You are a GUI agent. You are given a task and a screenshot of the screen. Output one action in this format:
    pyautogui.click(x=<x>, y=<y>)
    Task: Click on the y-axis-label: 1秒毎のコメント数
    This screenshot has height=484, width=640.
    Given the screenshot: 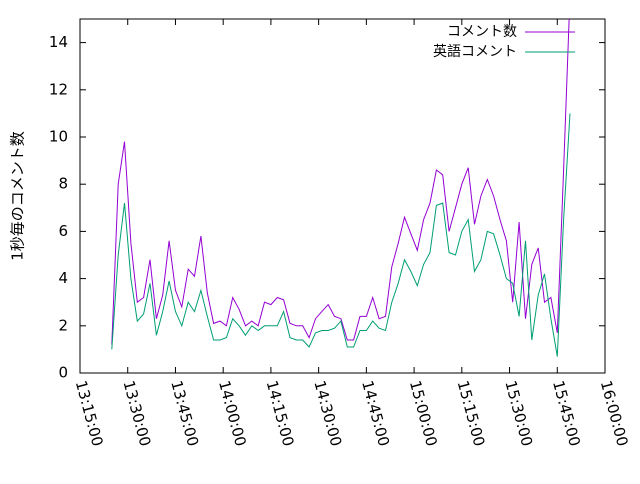 What is the action you would take?
    pyautogui.click(x=18, y=196)
    